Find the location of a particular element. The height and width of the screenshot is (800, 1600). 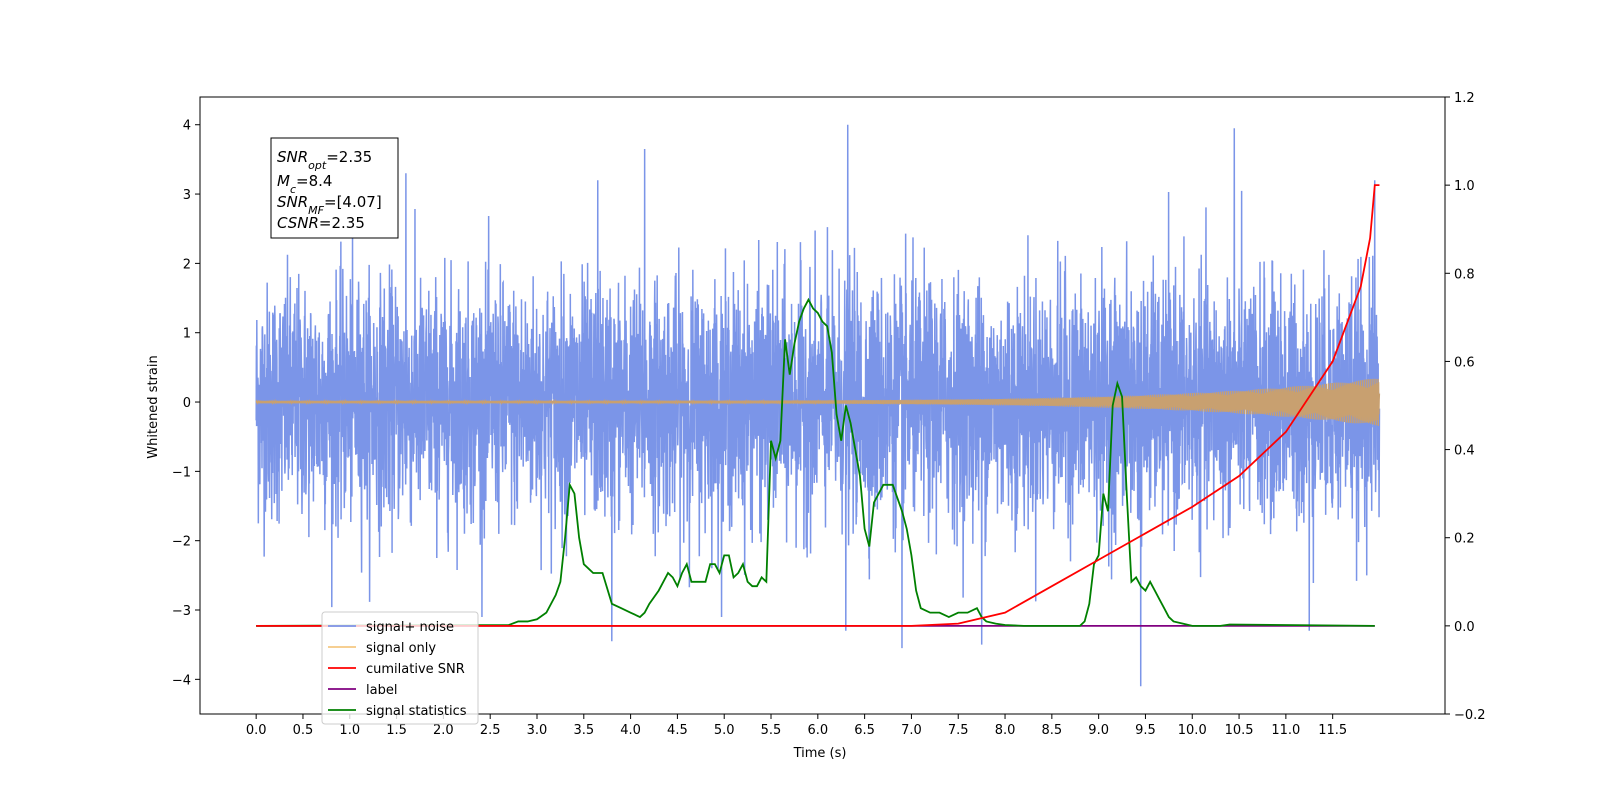

x-tick-label: 7.0 is located at coordinates (911, 730).